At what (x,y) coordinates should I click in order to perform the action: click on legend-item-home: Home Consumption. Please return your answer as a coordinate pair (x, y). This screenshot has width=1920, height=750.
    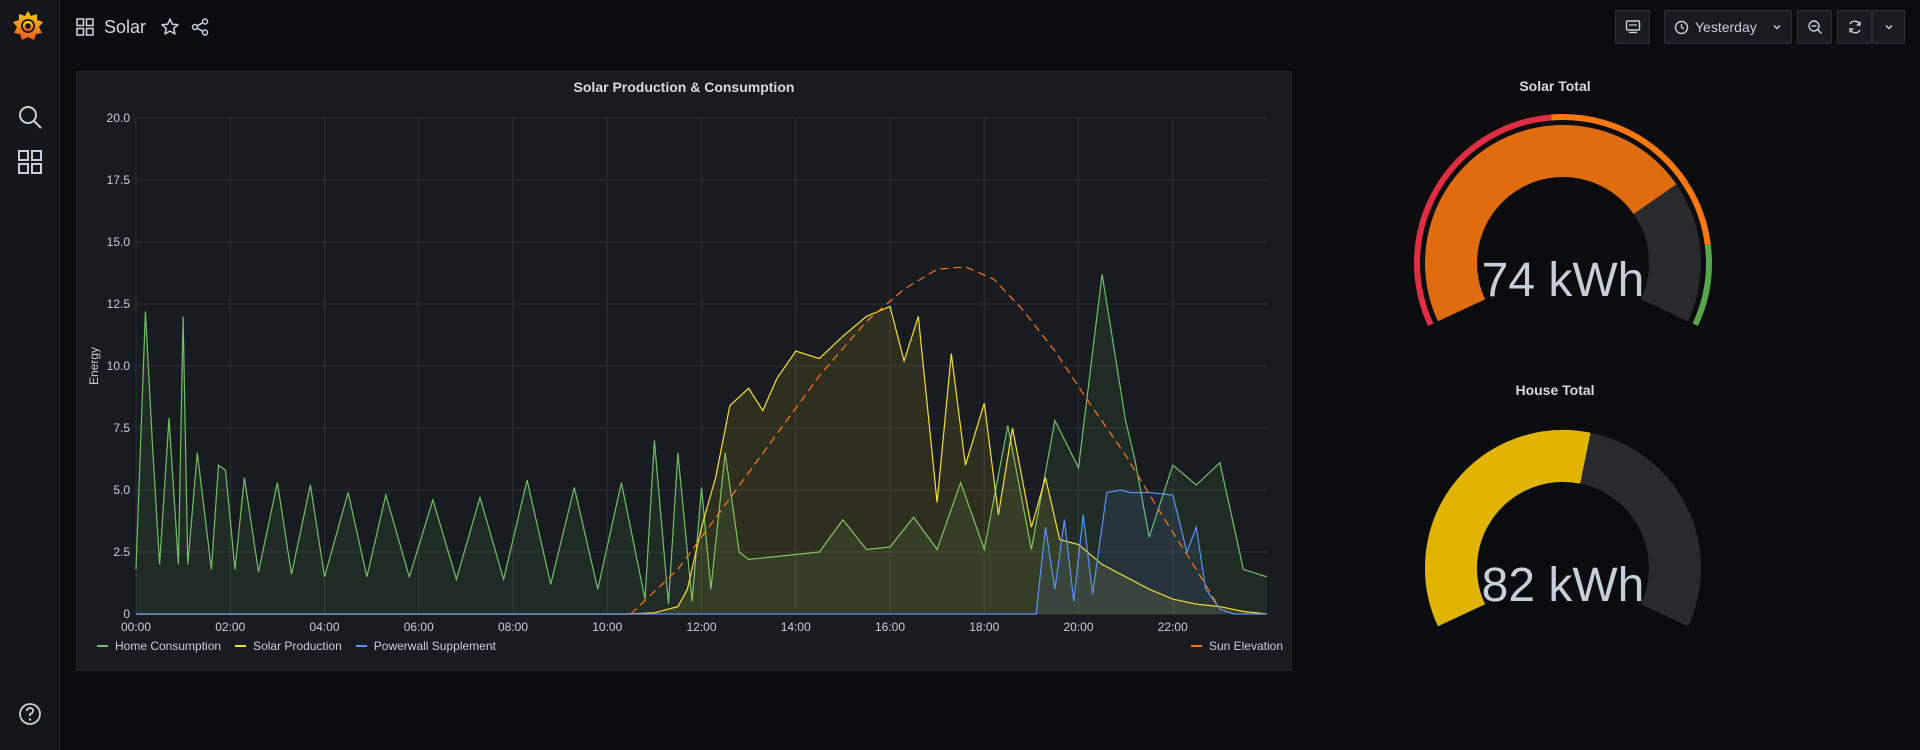
    Looking at the image, I should click on (159, 646).